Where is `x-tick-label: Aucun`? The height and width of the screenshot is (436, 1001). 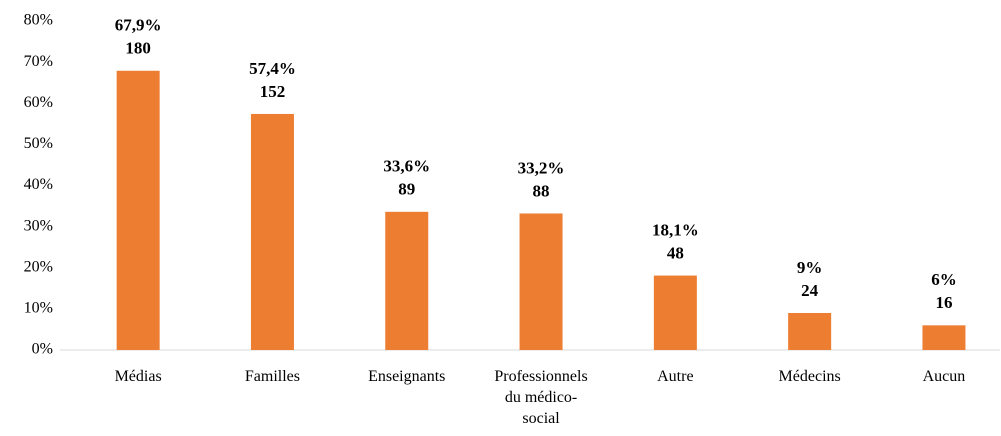
x-tick-label: Aucun is located at coordinates (944, 376).